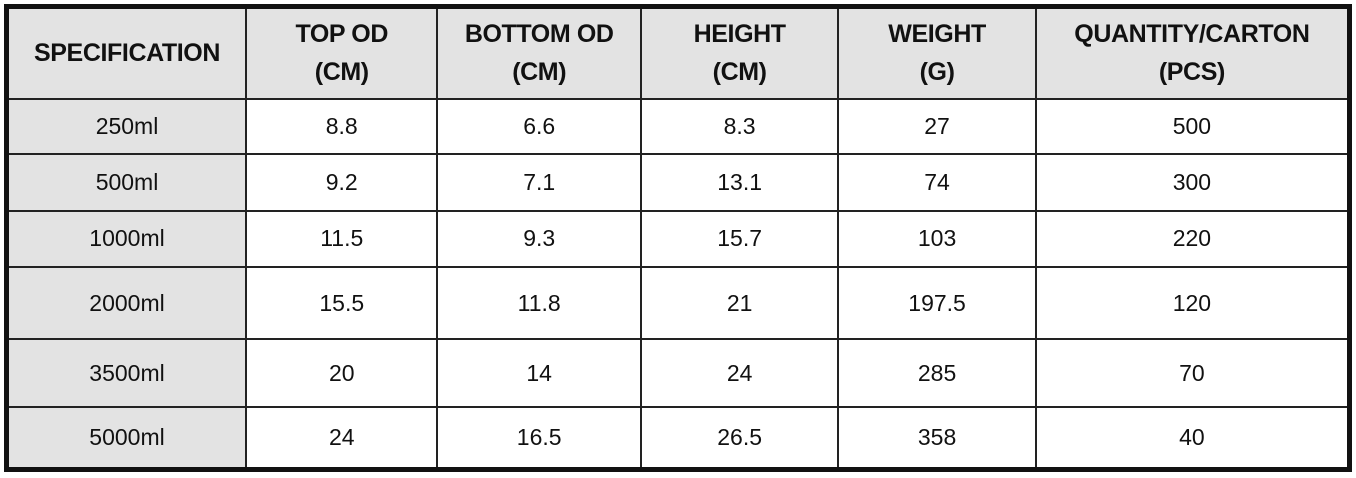  I want to click on value-cell: 197.5, so click(937, 303).